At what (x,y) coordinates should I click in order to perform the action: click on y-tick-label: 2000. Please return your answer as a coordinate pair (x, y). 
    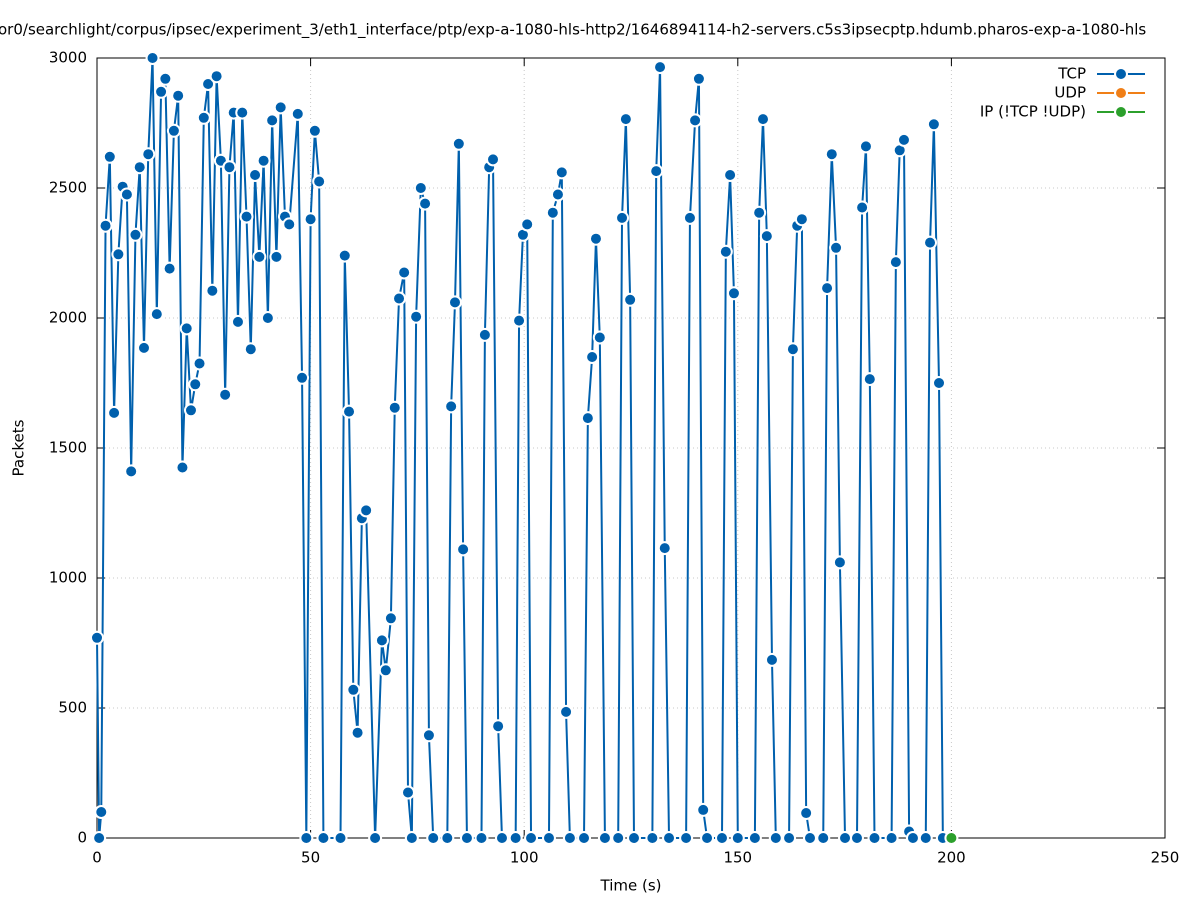
    Looking at the image, I should click on (68, 318).